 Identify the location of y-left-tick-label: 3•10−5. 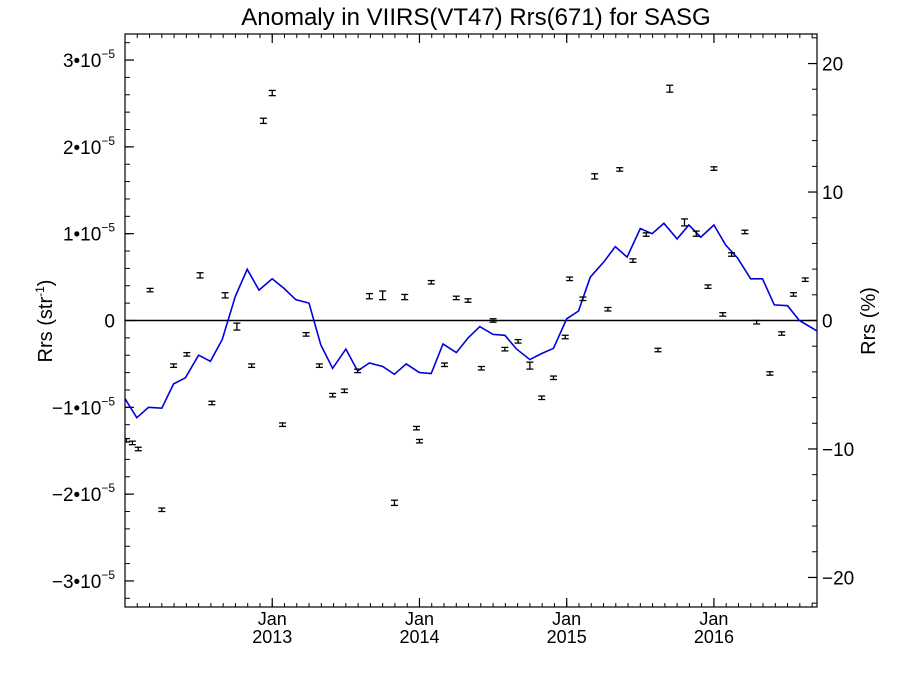
(89, 59).